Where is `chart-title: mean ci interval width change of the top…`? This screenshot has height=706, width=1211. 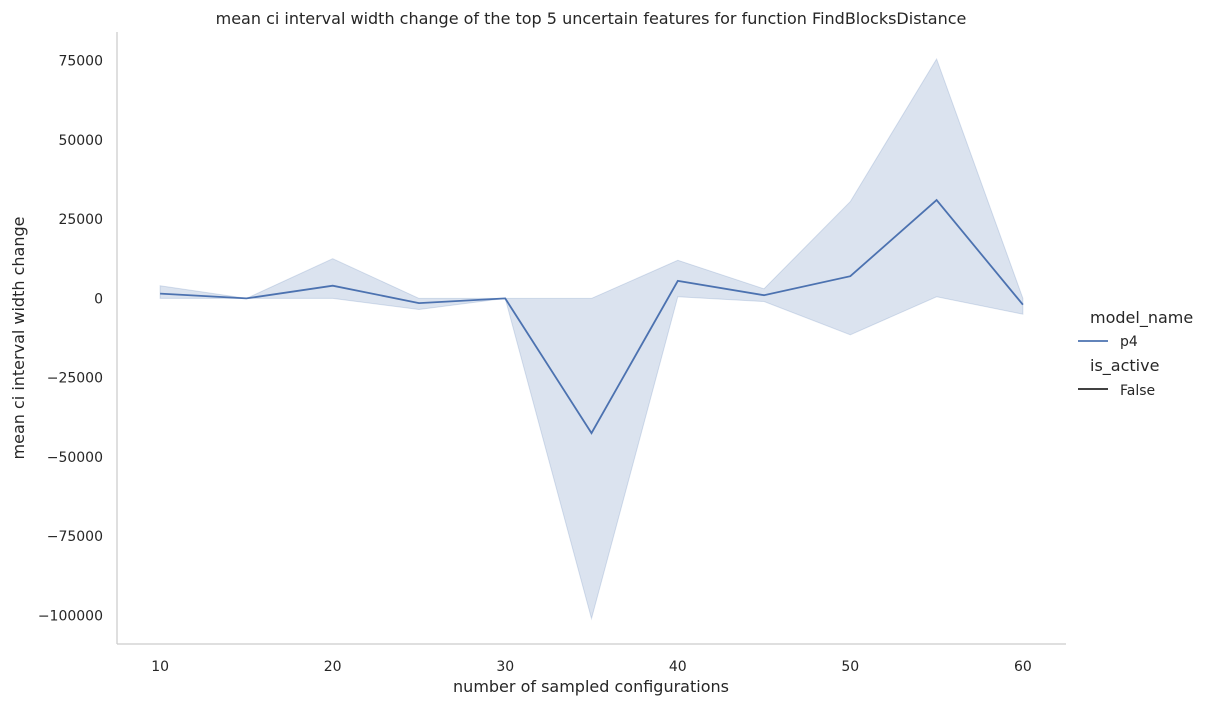
chart-title: mean ci interval width change of the top… is located at coordinates (591, 18).